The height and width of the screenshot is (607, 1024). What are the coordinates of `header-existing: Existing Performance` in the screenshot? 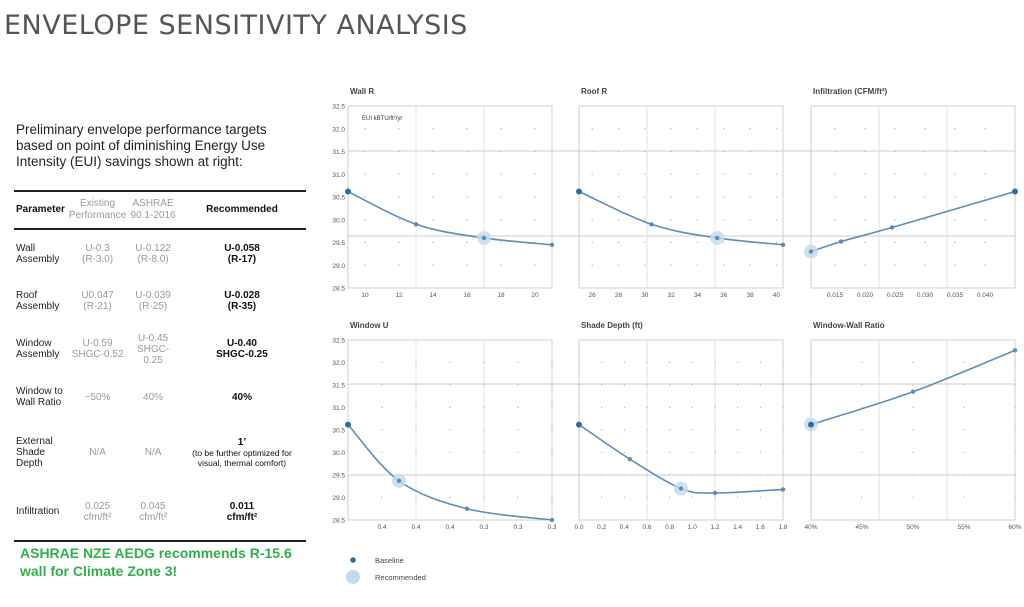 It's located at (97, 210).